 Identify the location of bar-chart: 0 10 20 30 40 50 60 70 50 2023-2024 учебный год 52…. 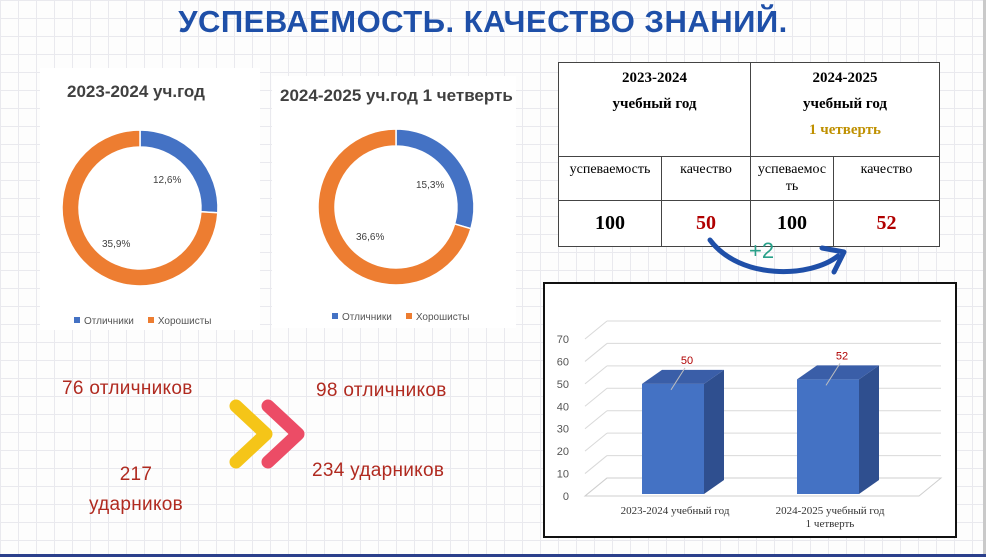
(750, 425).